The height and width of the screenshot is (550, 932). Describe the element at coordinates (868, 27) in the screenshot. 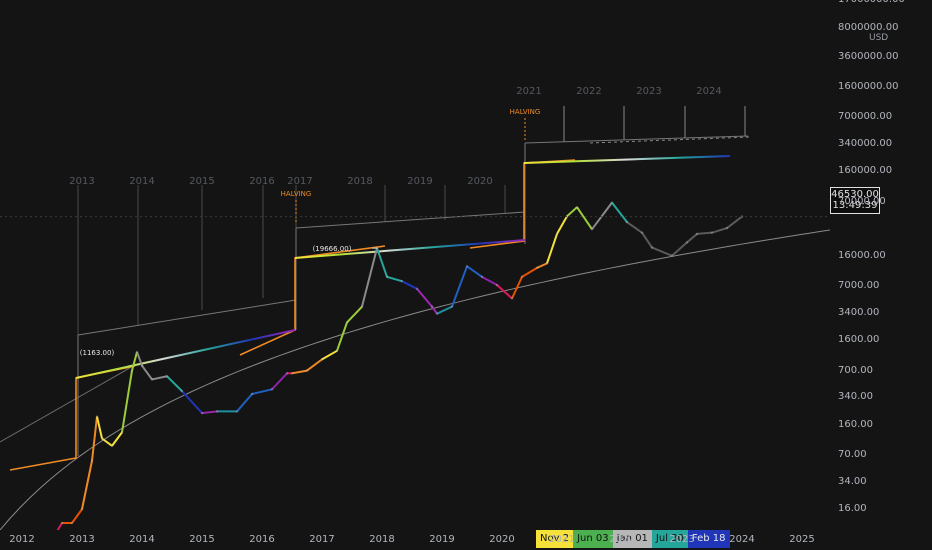

I see `y-tick-label: 8000000.00` at that location.